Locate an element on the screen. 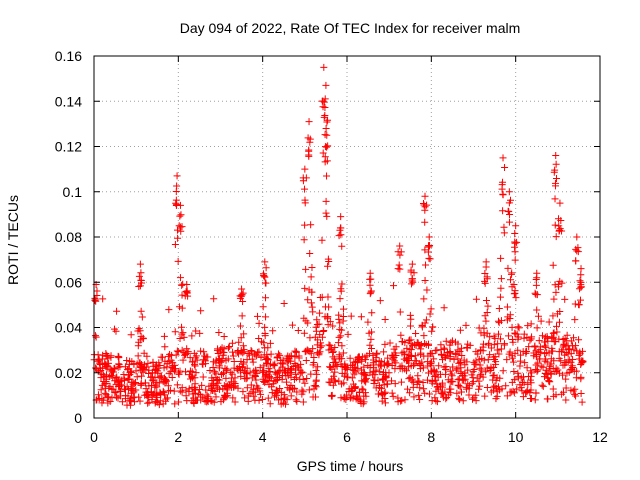 This screenshot has width=640, height=480. y-tick-label: 0.08 is located at coordinates (68, 237).